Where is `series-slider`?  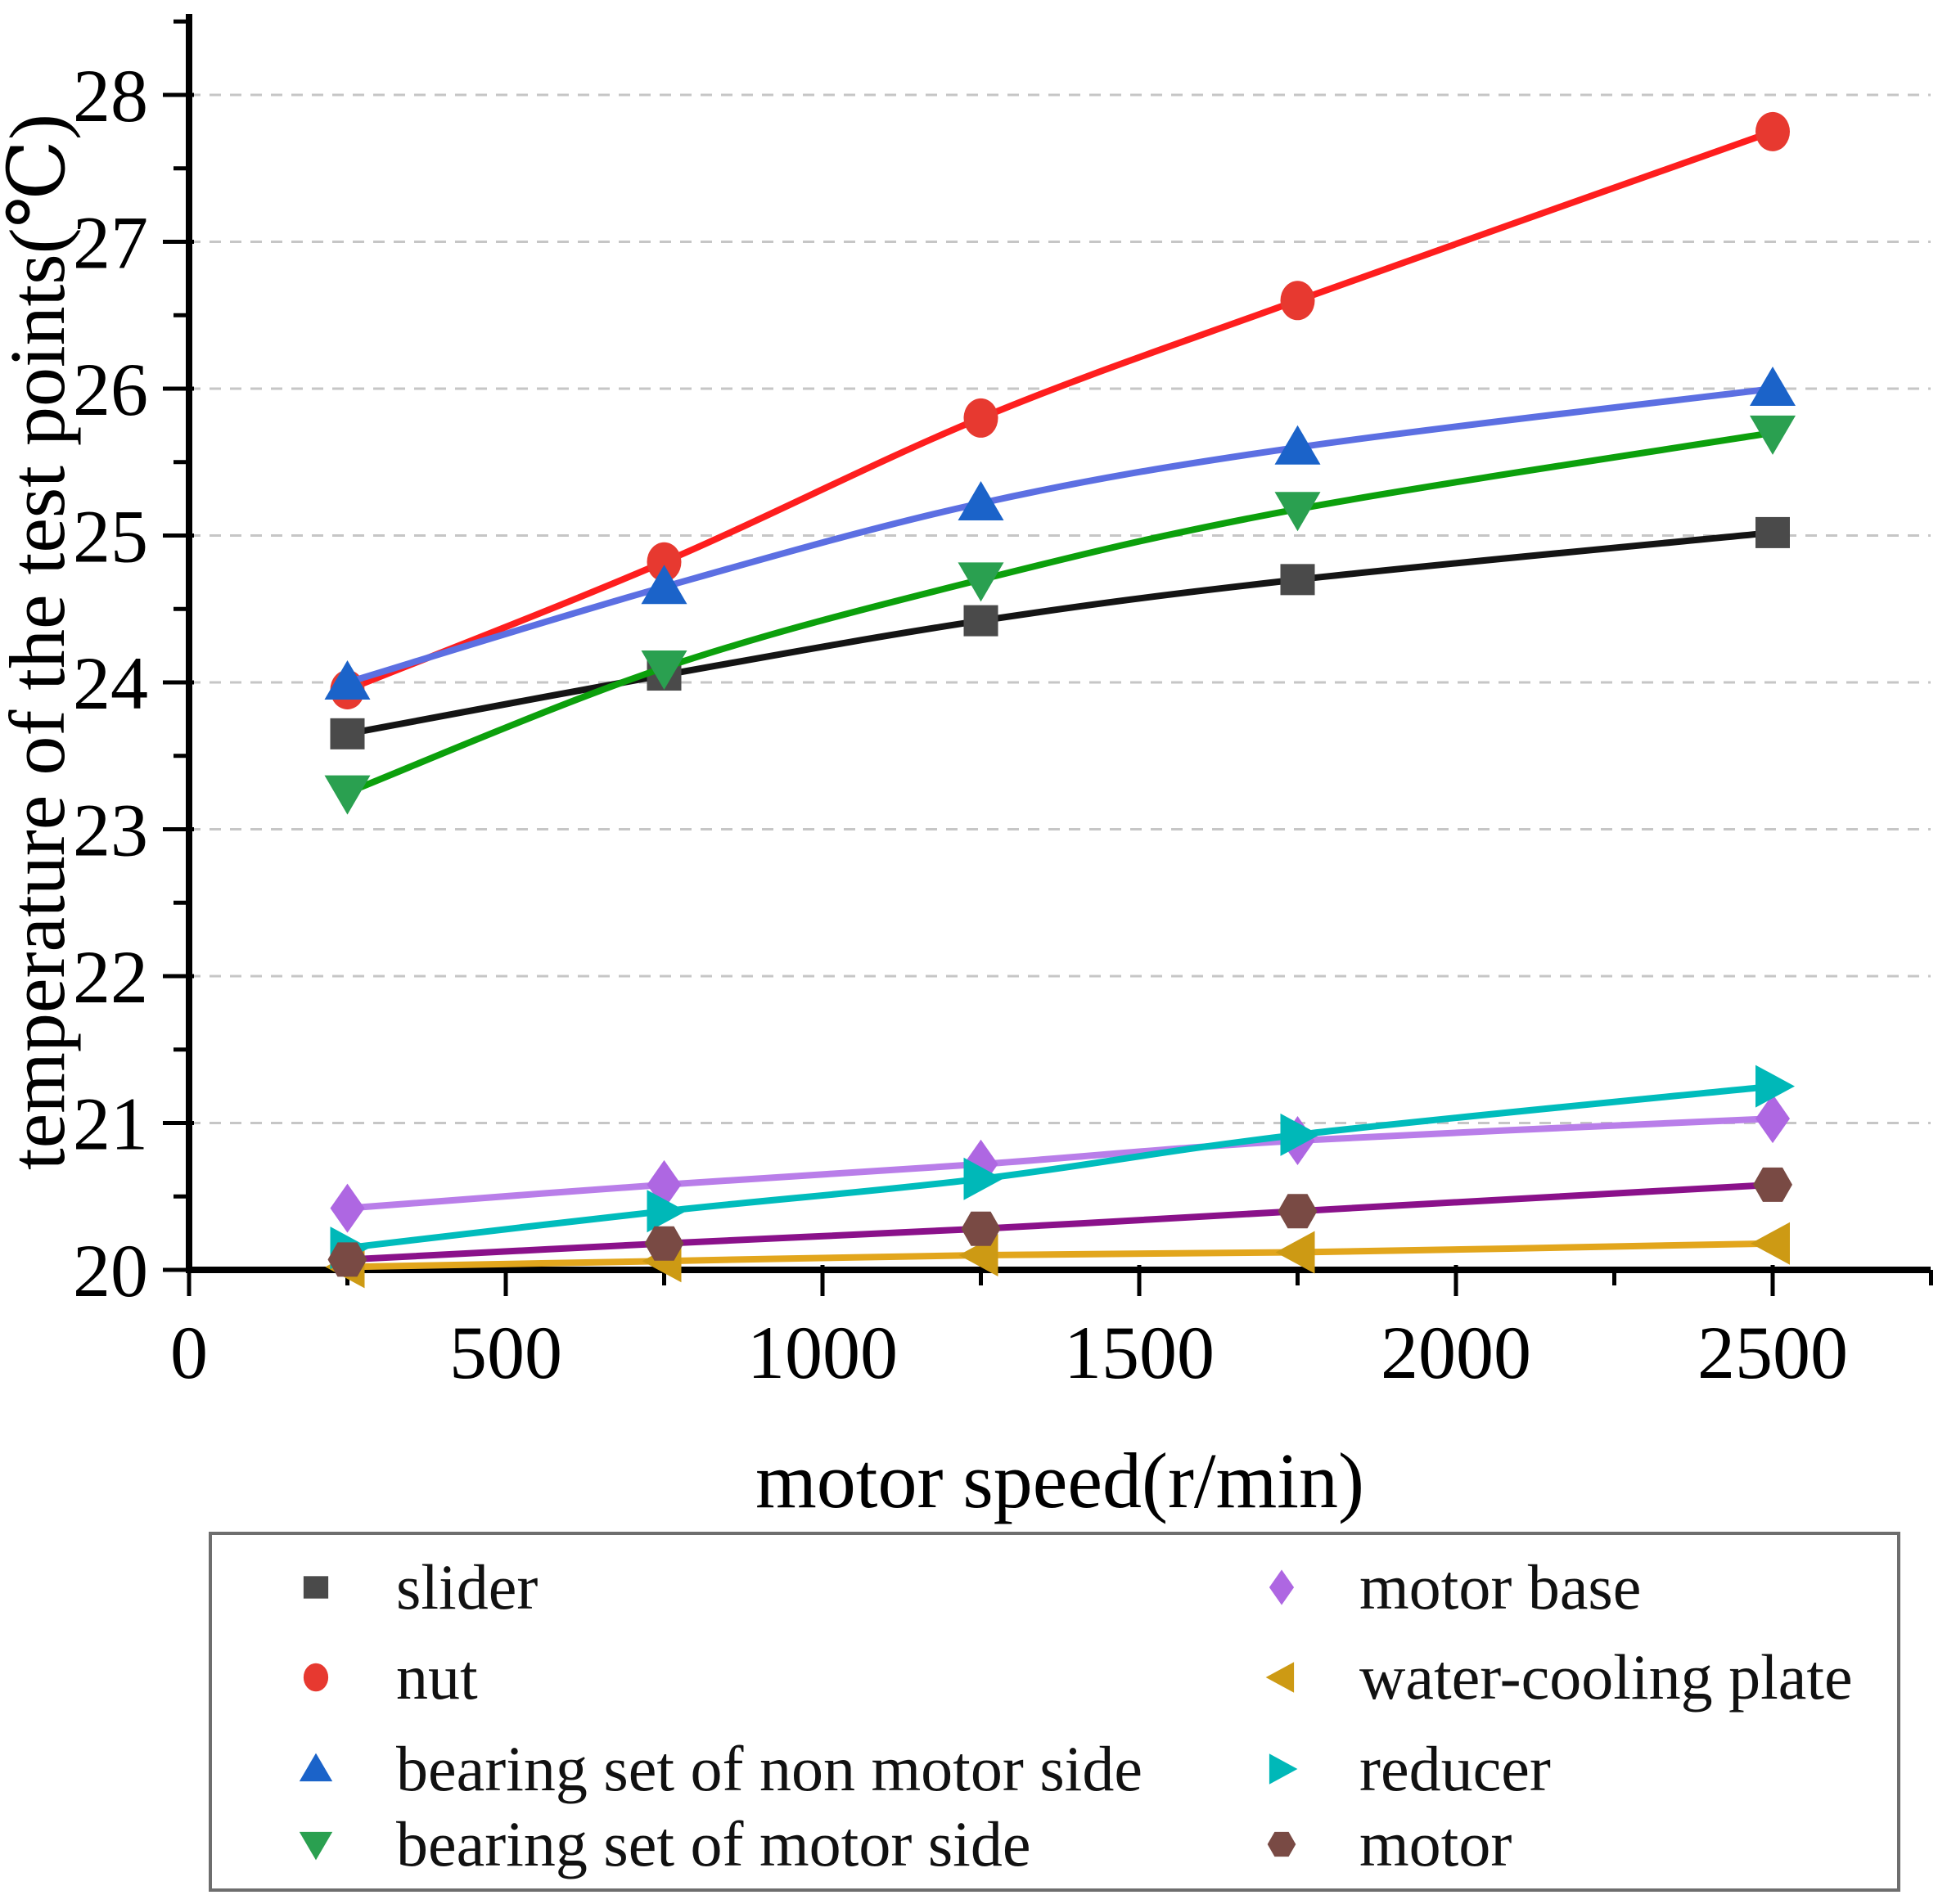
series-slider is located at coordinates (1060, 632).